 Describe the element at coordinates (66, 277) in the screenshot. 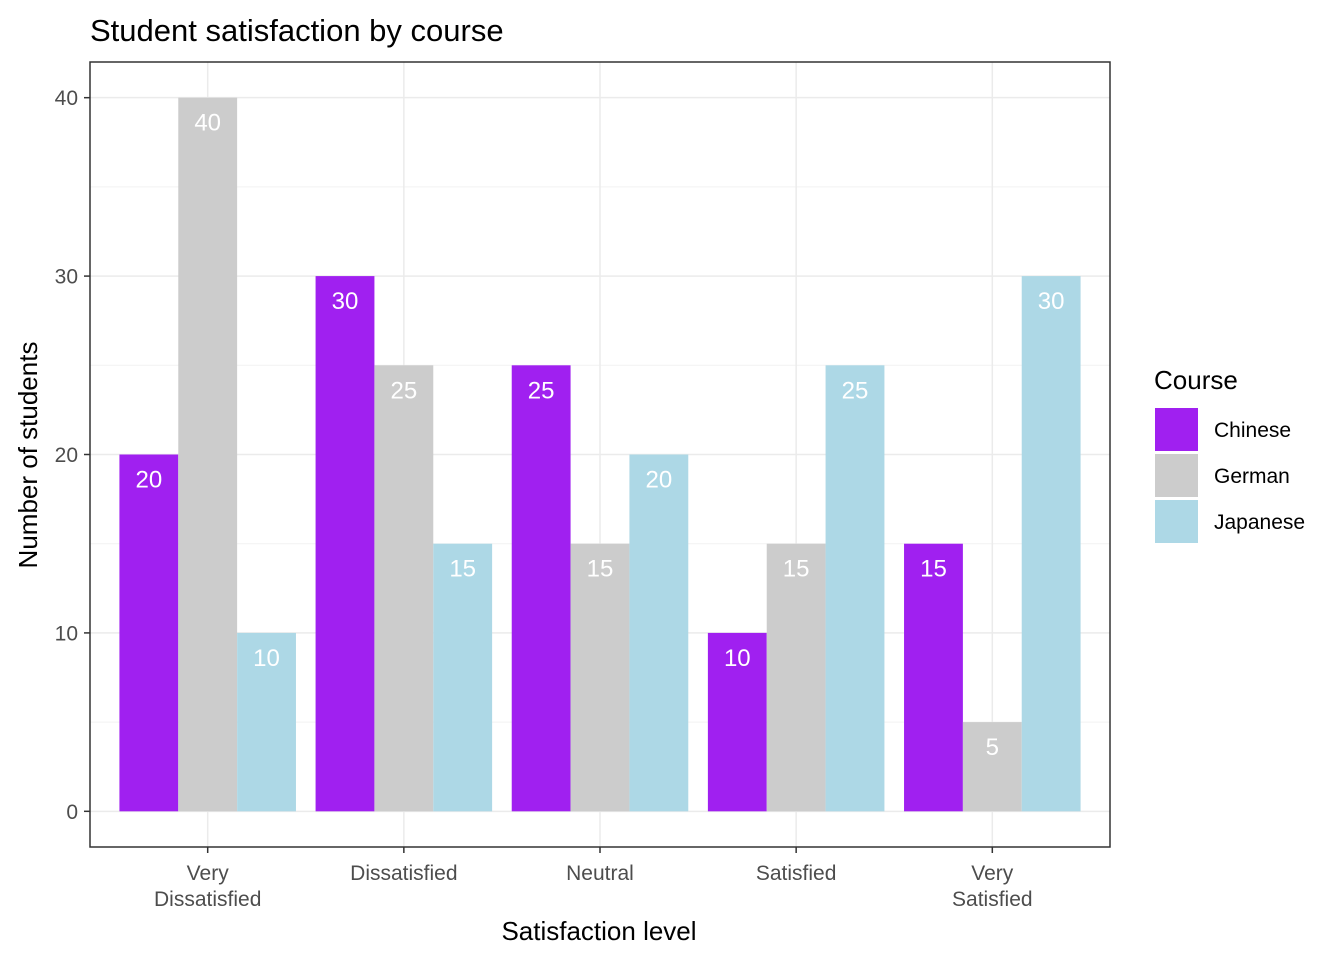

I see `y-tick-label: 30` at that location.